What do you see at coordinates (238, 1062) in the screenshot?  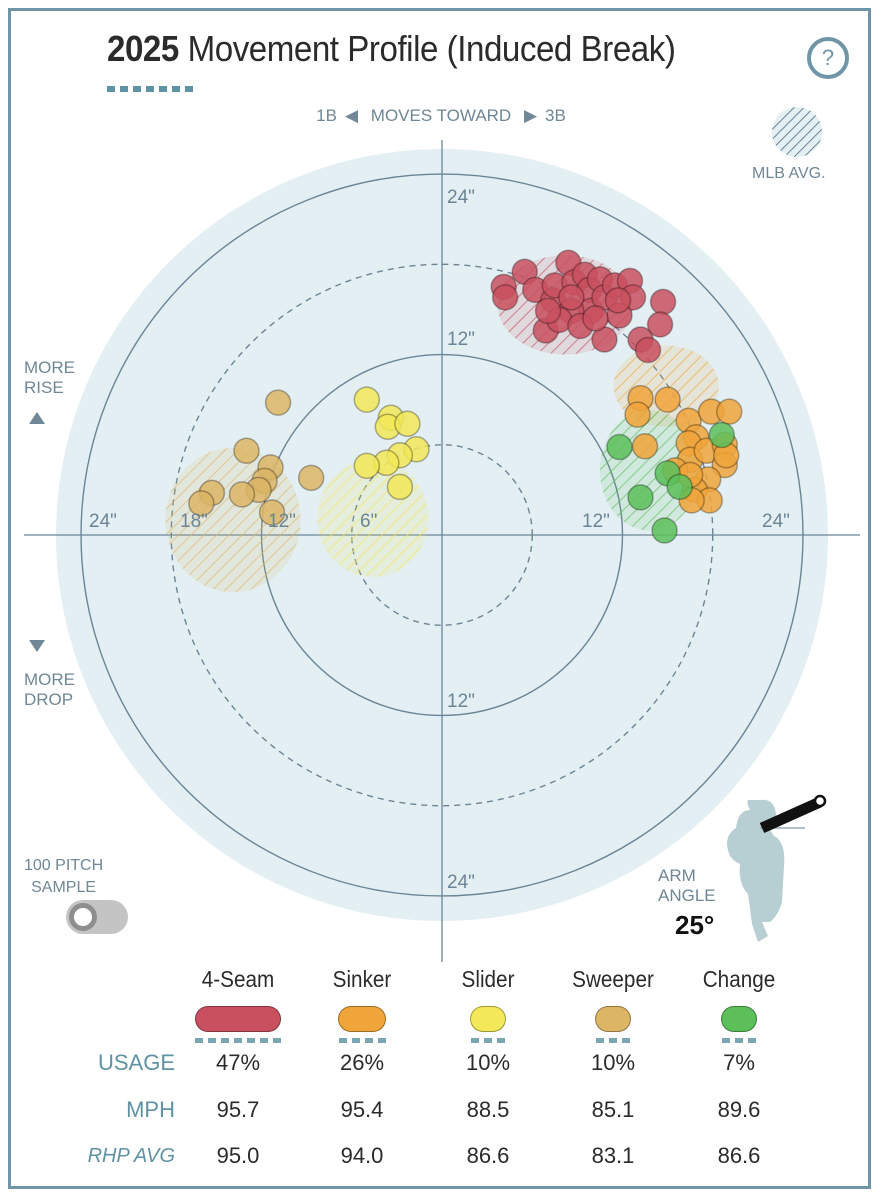 I see `usage-4-seam: 47%` at bounding box center [238, 1062].